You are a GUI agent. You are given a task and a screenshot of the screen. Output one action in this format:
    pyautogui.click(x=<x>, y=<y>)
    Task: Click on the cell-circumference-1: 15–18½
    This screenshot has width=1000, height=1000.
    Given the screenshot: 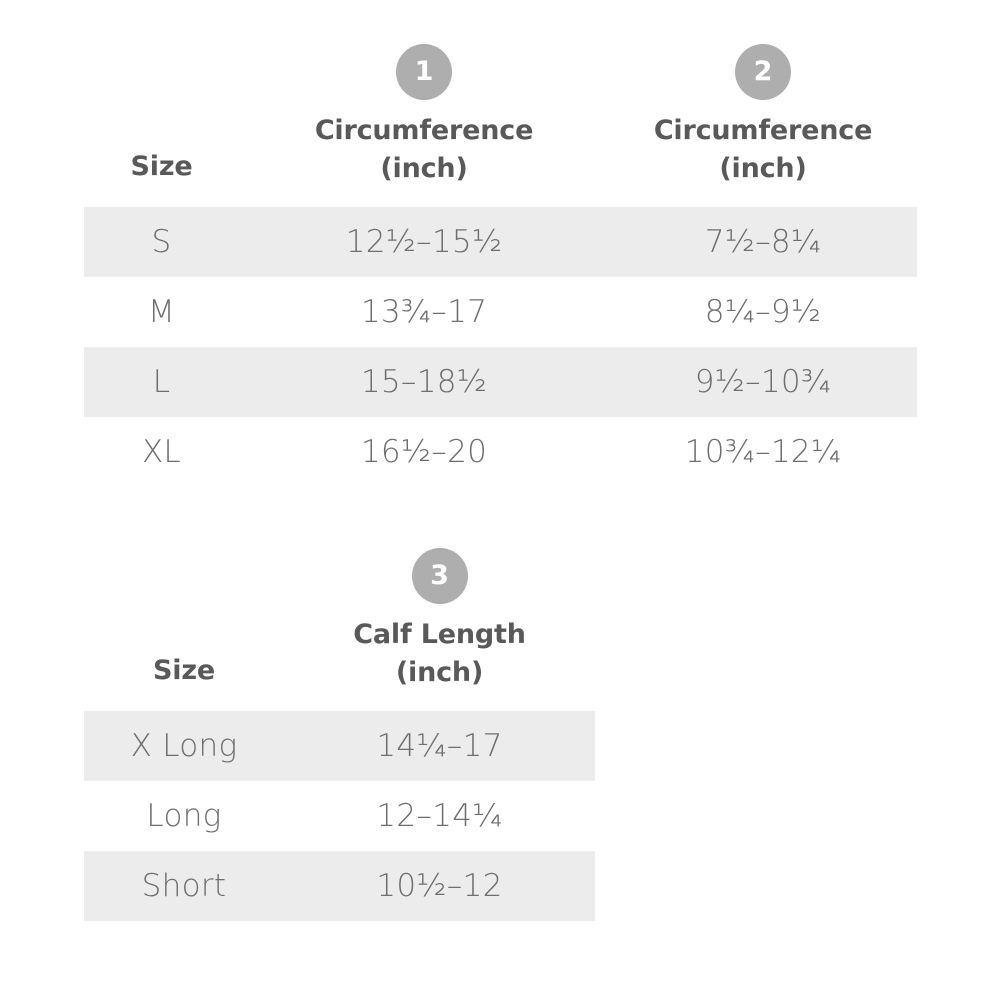 What is the action you would take?
    pyautogui.click(x=424, y=381)
    